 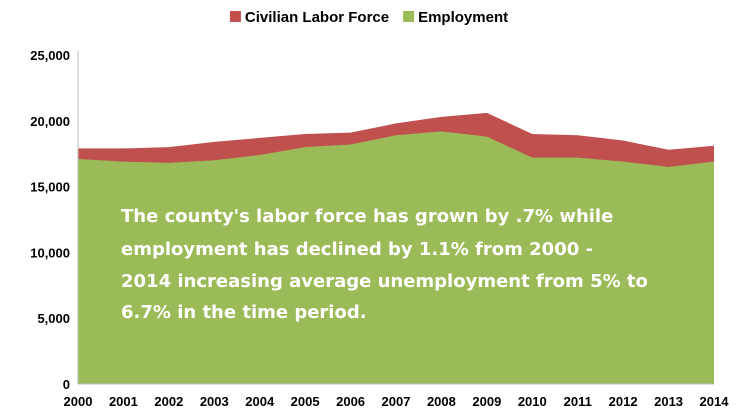 I want to click on x-tick-label: 2001, so click(x=123, y=401).